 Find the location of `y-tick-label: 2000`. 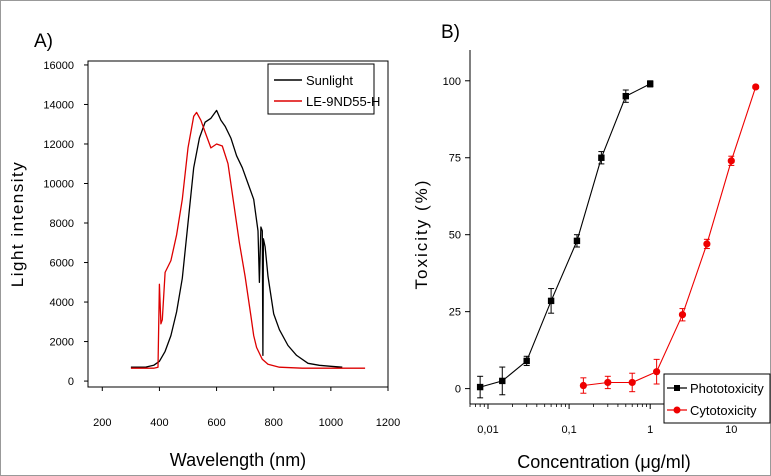

y-tick-label: 2000 is located at coordinates (62, 343).